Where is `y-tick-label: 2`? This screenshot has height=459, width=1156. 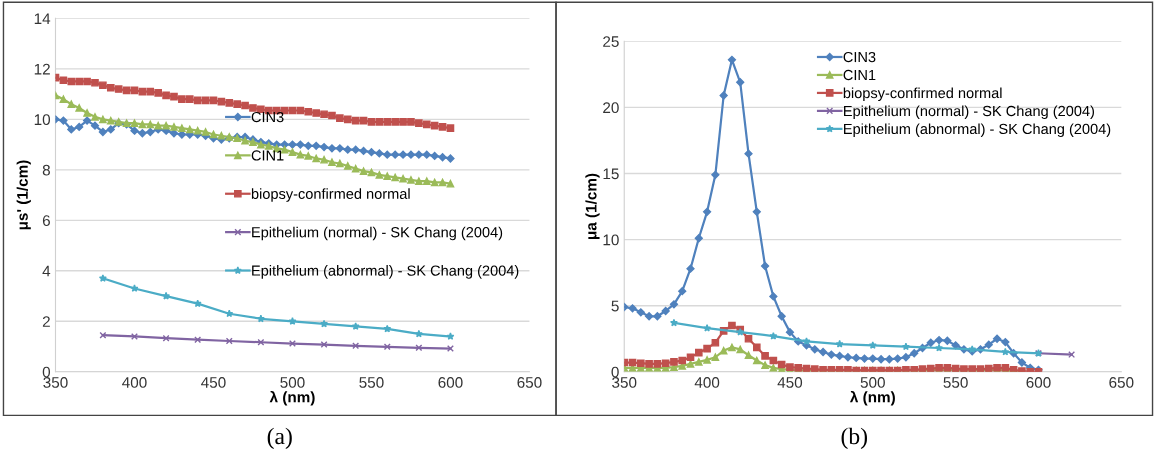
y-tick-label: 2 is located at coordinates (46, 321).